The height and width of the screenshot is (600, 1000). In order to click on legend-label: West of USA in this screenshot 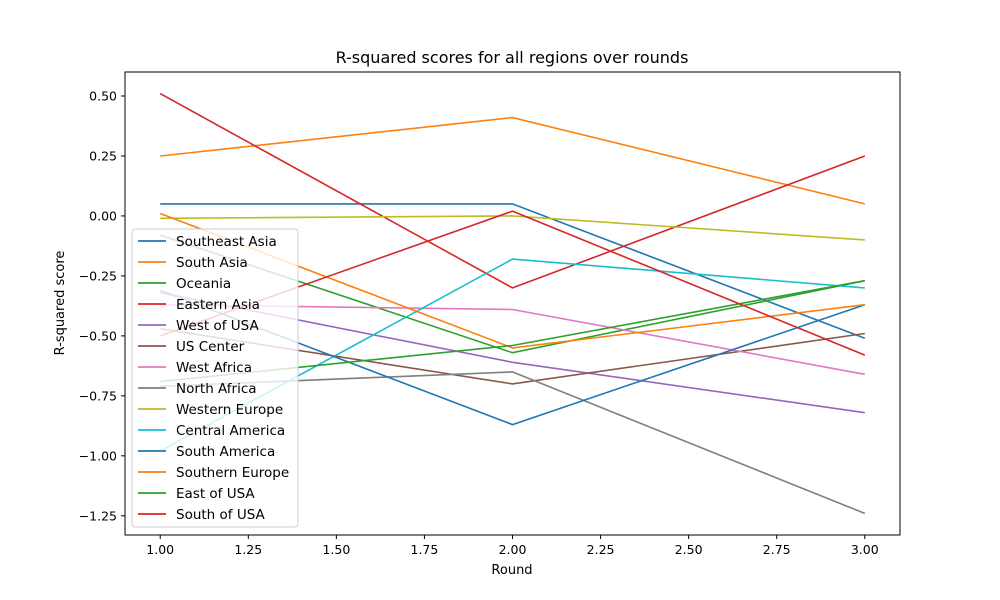, I will do `click(217, 326)`.